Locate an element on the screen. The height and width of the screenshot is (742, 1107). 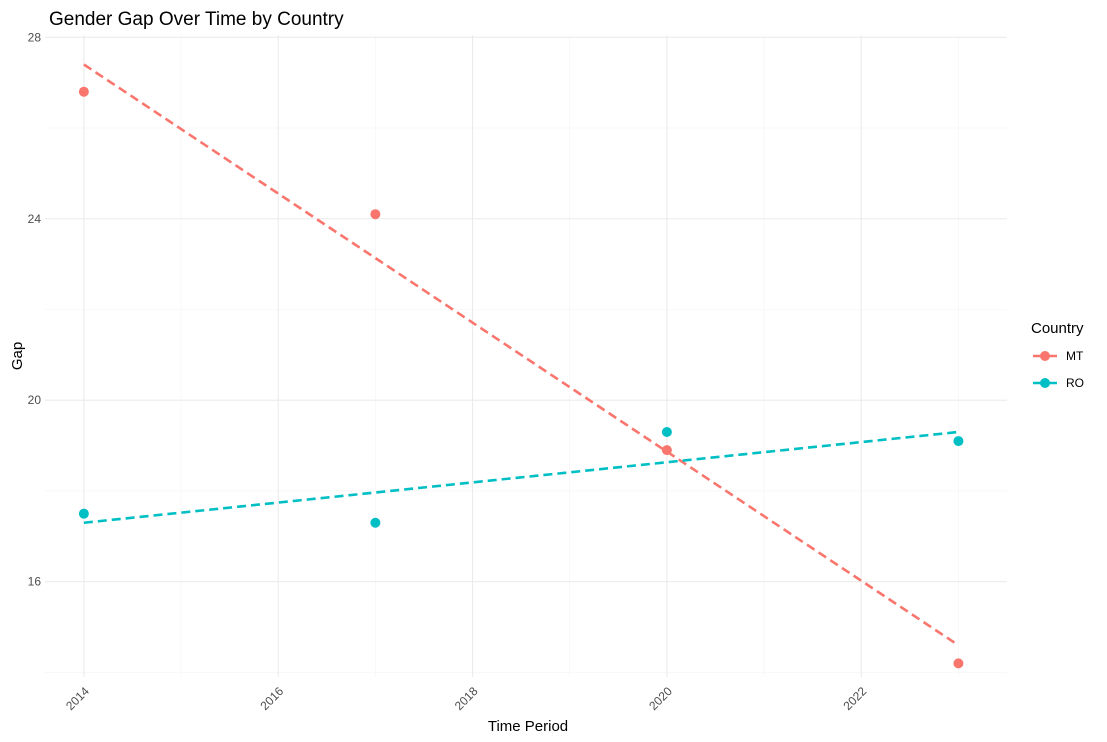
legend-title: Country is located at coordinates (1057, 328).